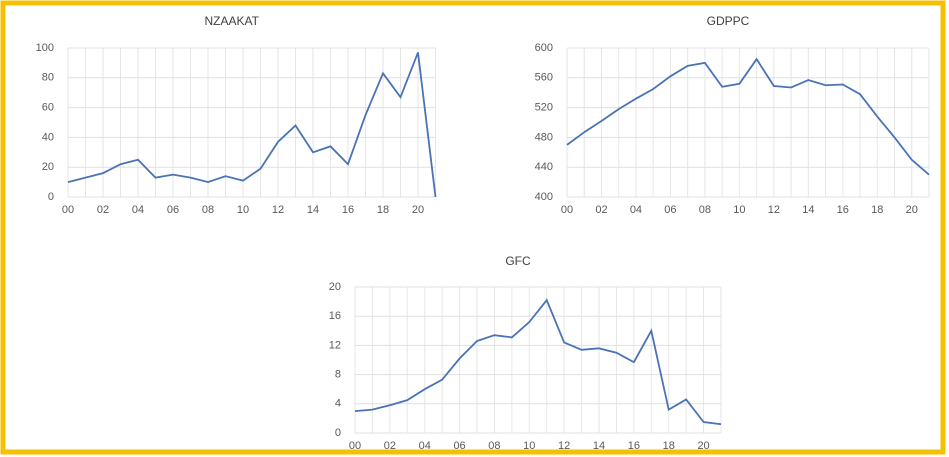 The width and height of the screenshot is (949, 457). Describe the element at coordinates (544, 167) in the screenshot. I see `y-tick-label: 440` at that location.